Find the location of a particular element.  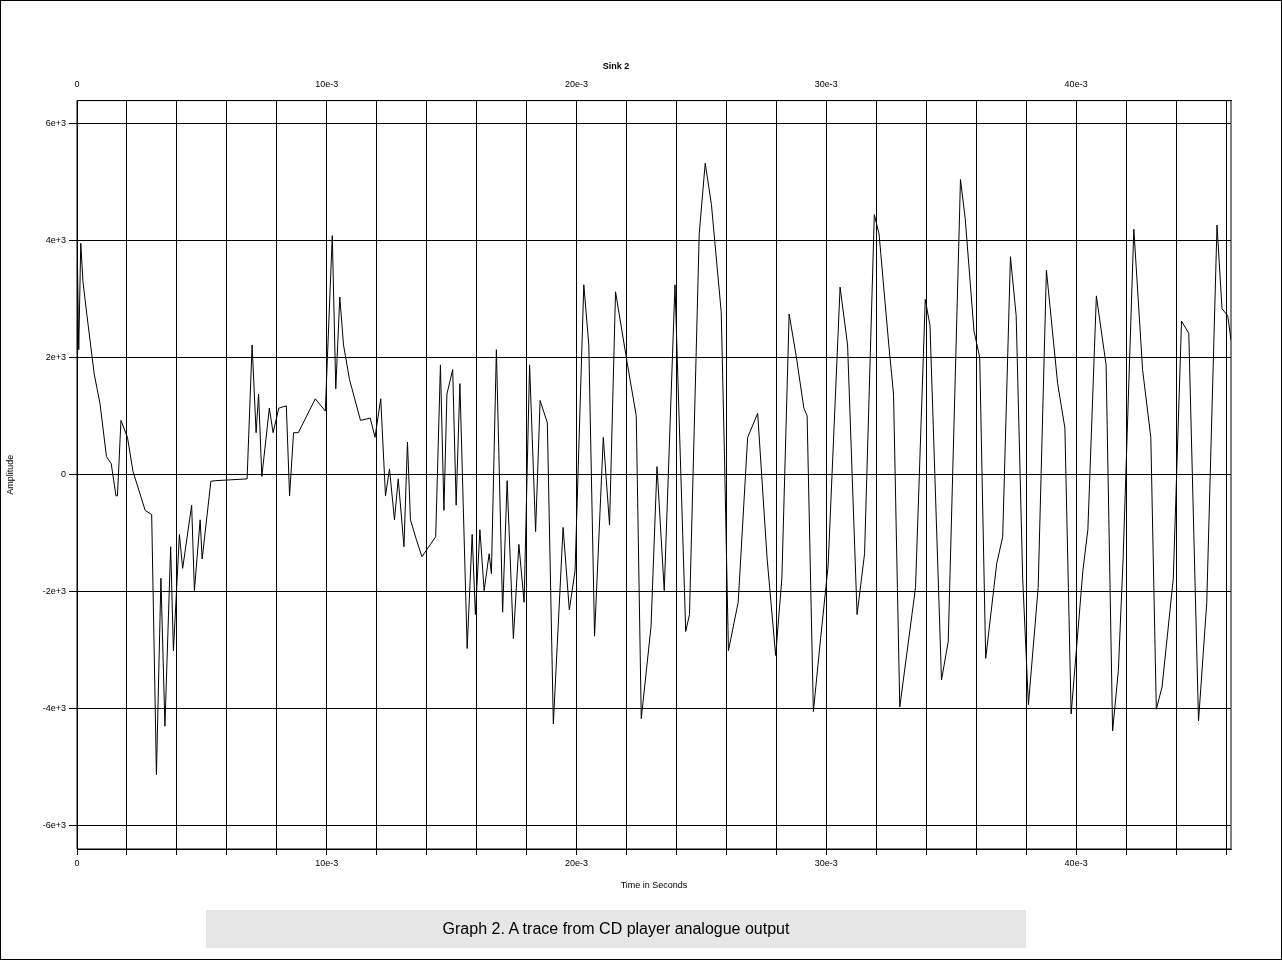

x2-tick-label: 30e-3 is located at coordinates (826, 83).